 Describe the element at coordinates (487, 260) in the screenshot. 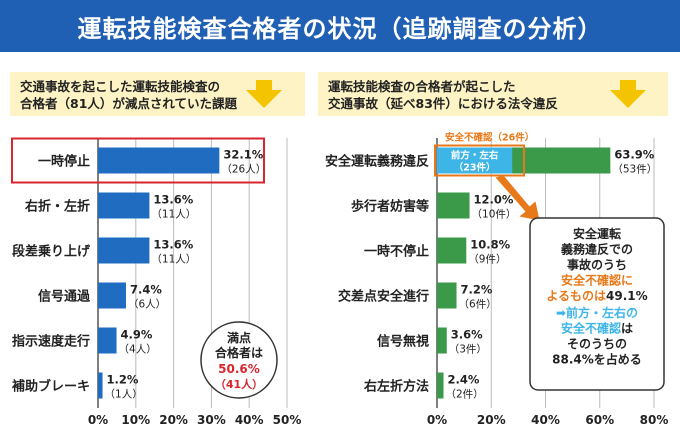

I see `right-count-label: （9件）` at that location.